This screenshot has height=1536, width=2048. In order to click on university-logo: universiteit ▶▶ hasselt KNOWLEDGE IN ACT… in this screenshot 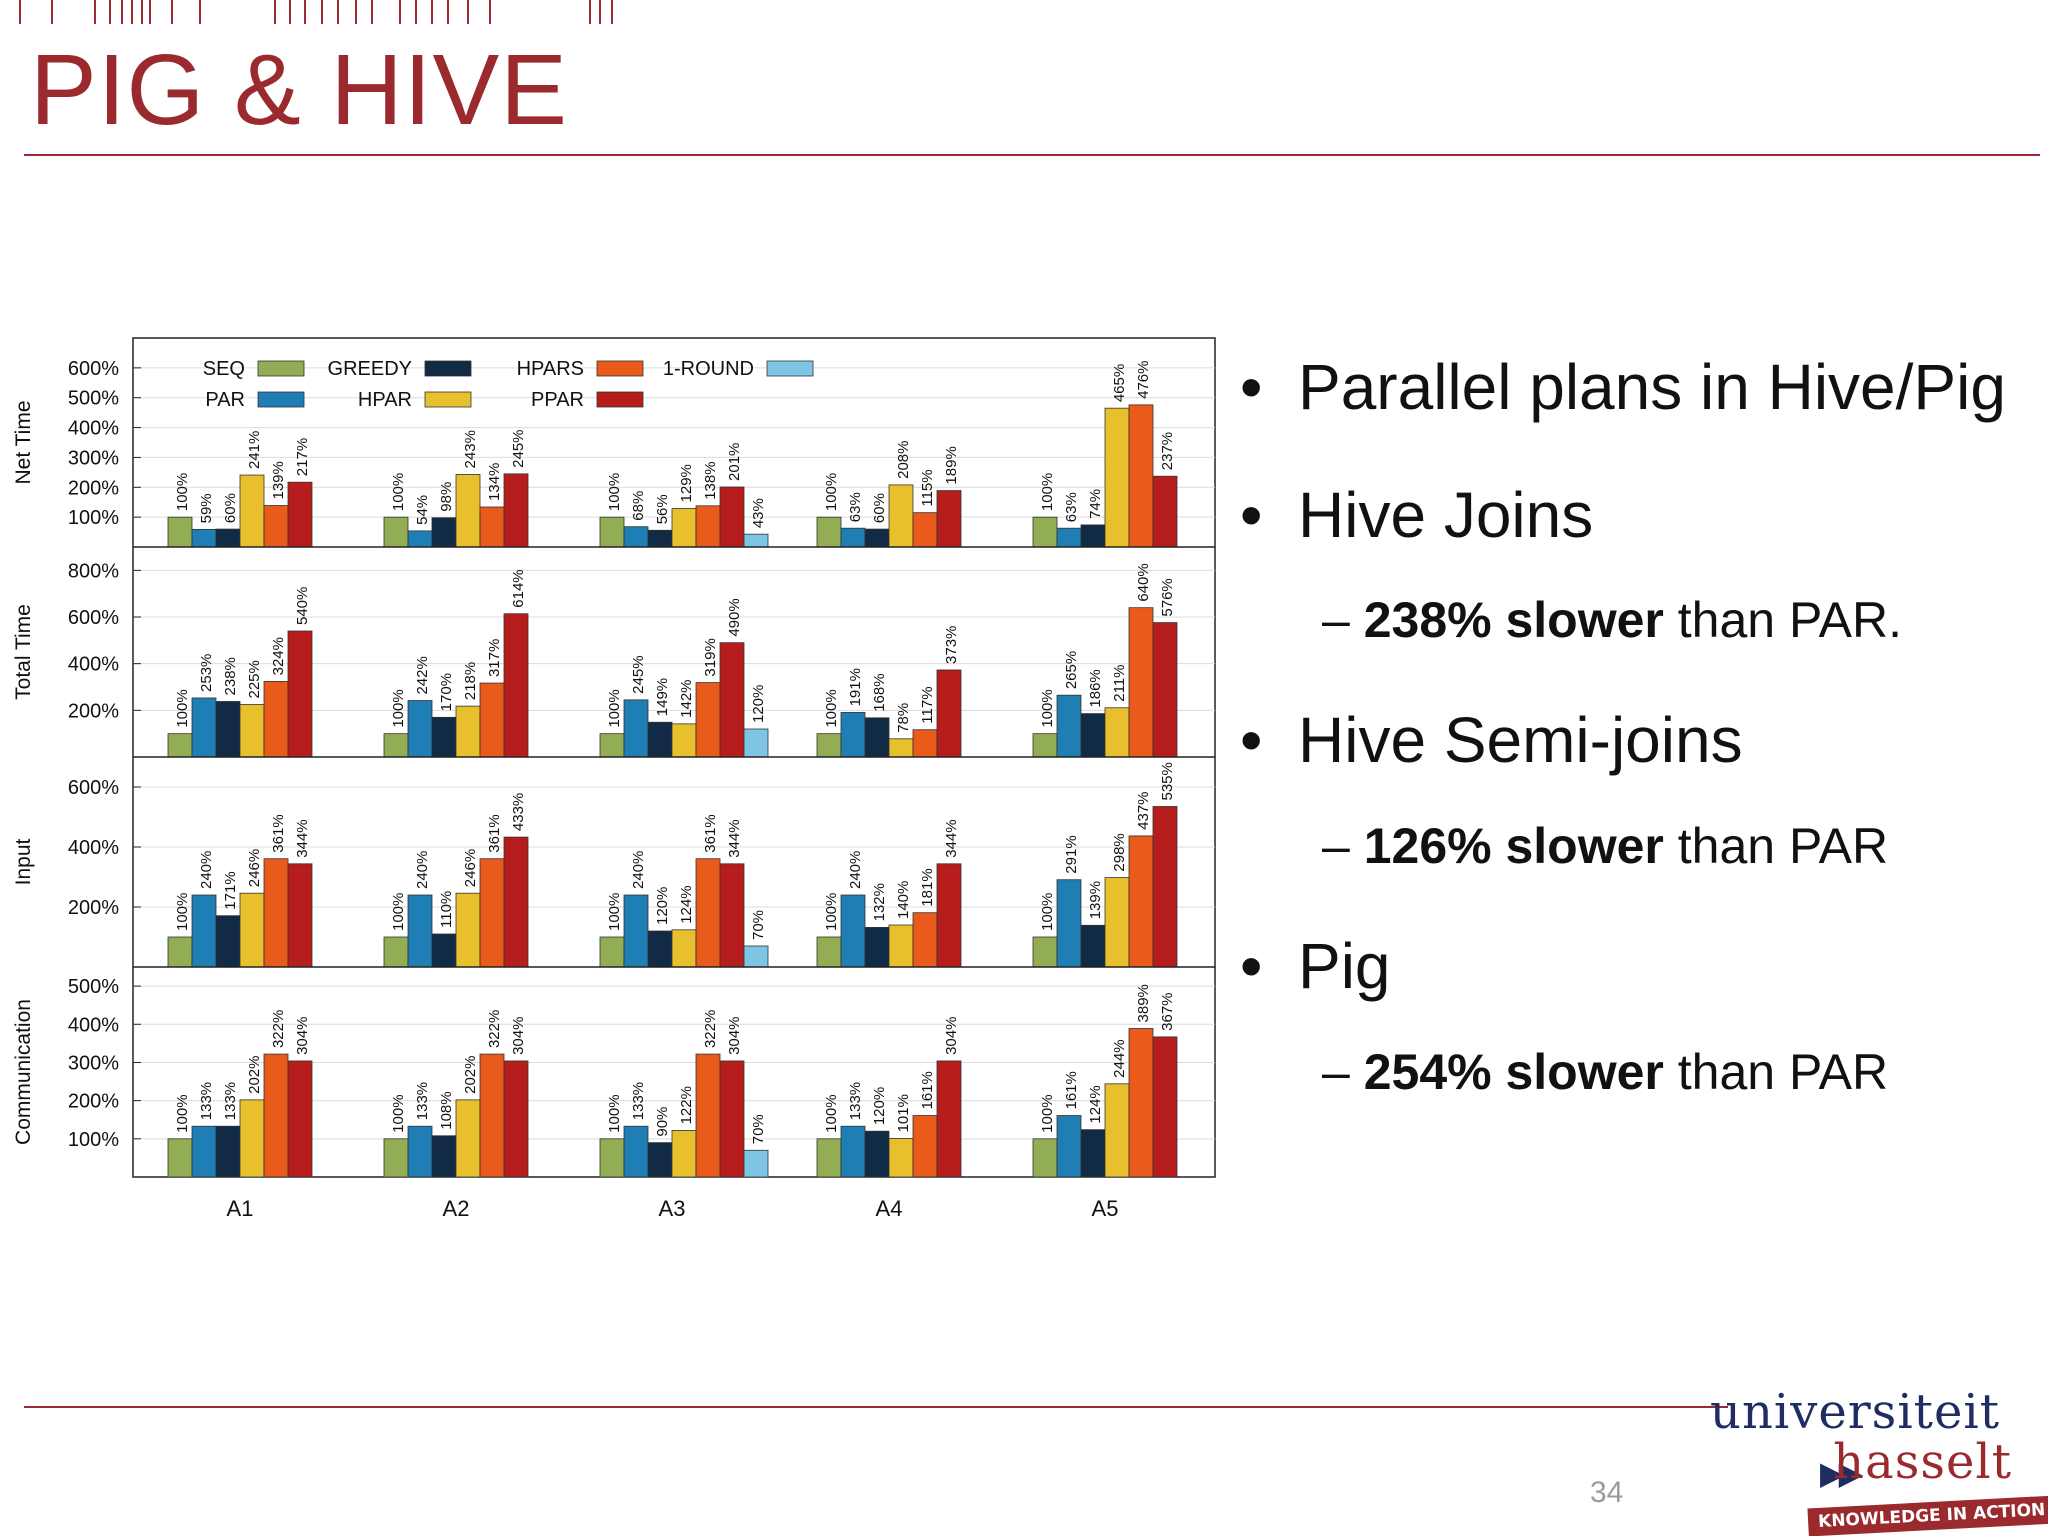, I will do `click(1879, 1460)`.